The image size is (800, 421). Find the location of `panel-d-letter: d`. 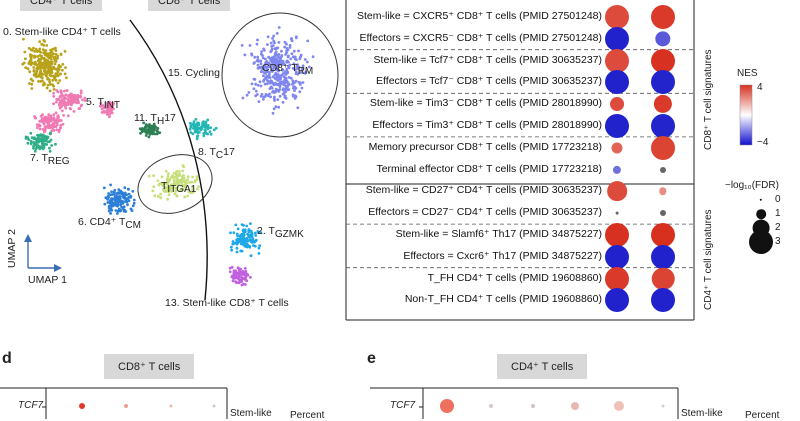

panel-d-letter: d is located at coordinates (7, 358).